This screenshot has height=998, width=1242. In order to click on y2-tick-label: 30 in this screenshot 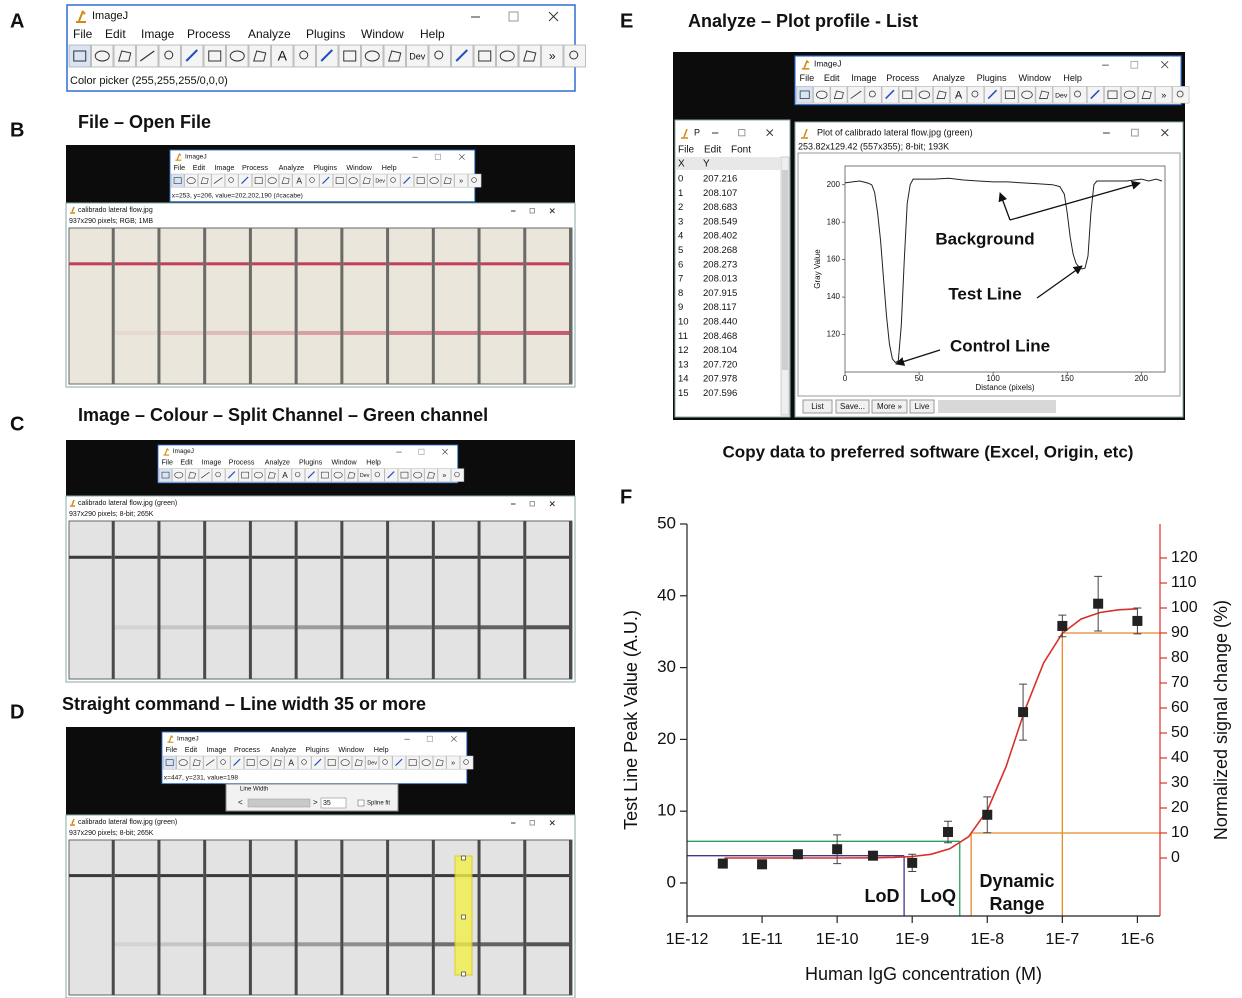, I will do `click(1180, 782)`.